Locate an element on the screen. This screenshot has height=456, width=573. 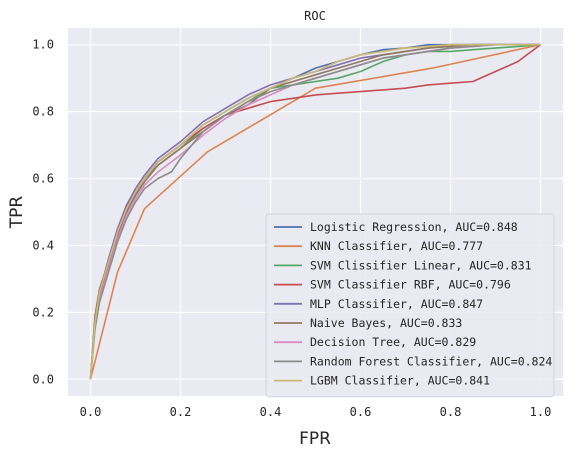
x-tick-label: 0.2 is located at coordinates (181, 412).